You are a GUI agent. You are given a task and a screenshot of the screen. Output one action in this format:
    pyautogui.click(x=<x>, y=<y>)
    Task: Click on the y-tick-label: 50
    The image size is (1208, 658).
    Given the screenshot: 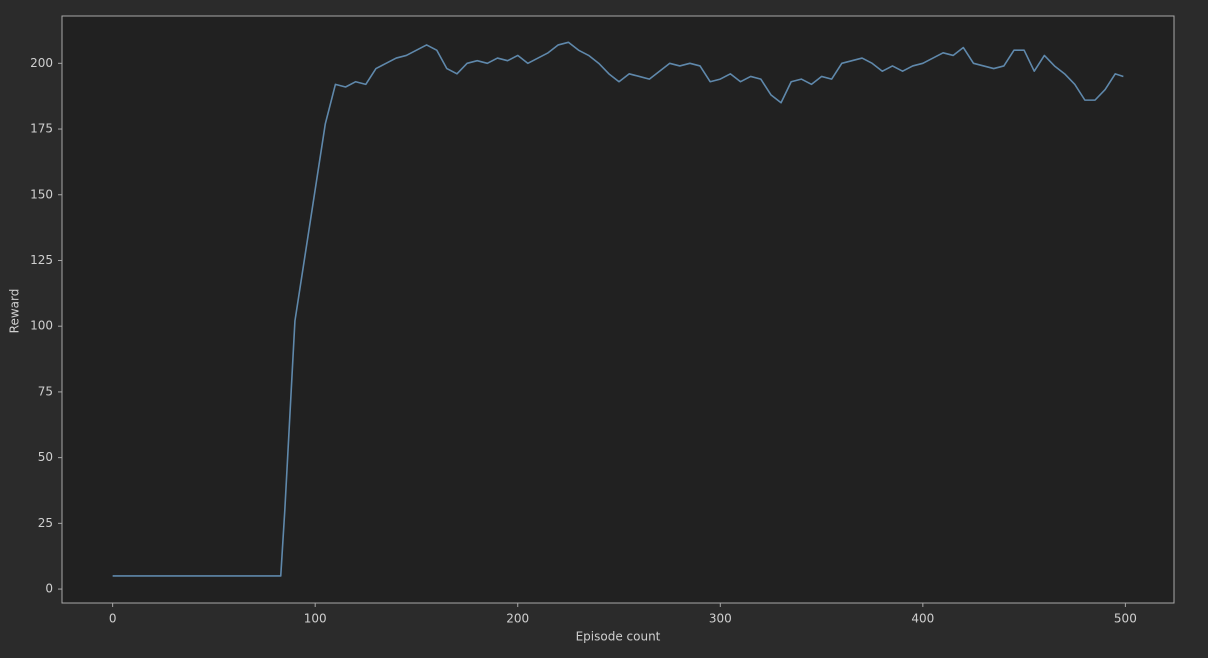 What is the action you would take?
    pyautogui.click(x=45, y=457)
    